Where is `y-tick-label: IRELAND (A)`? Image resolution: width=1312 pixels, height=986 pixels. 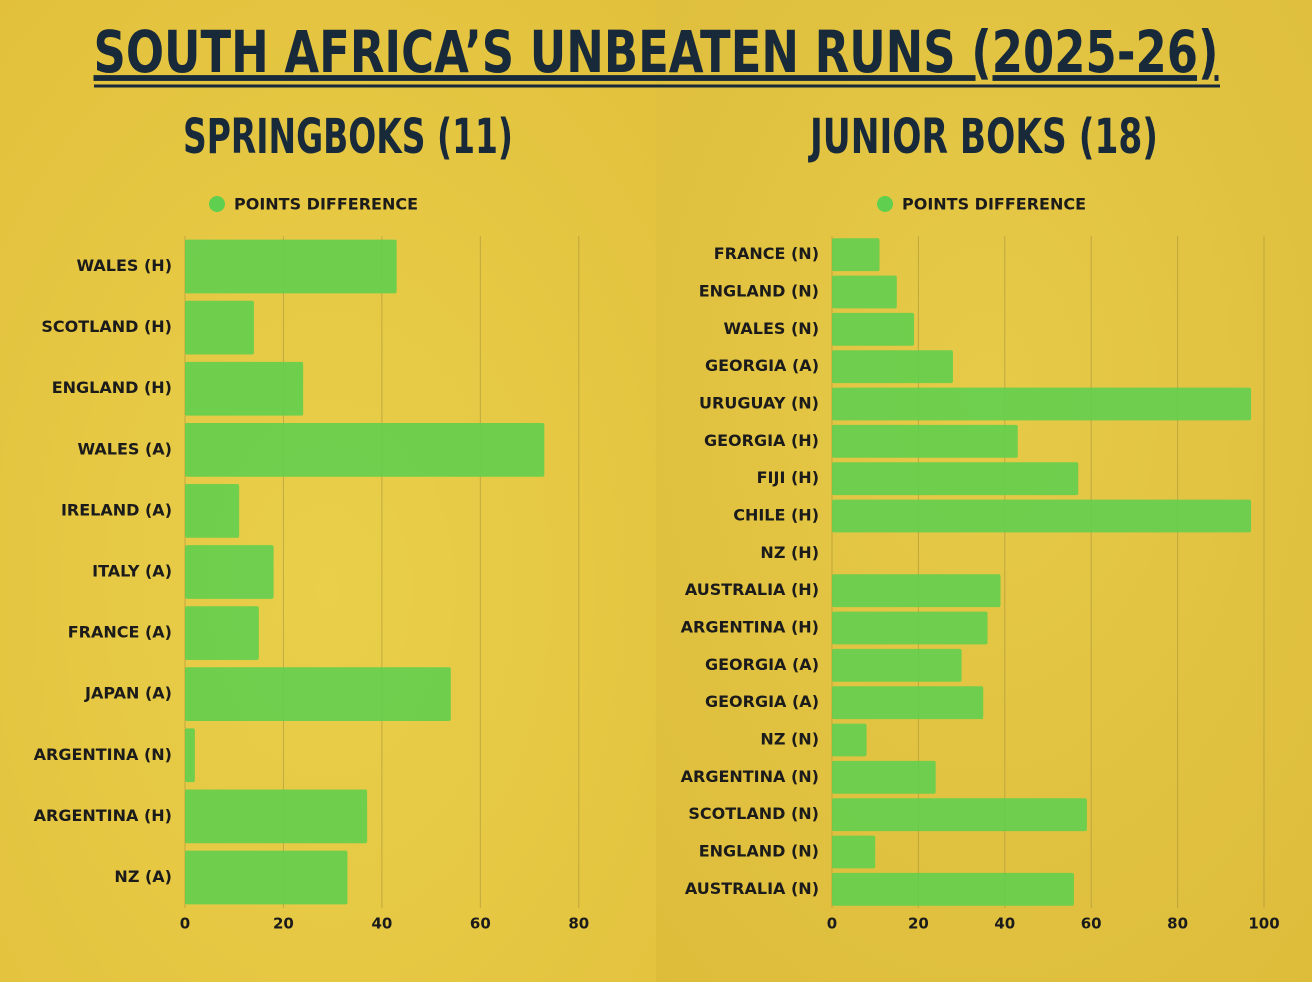
y-tick-label: IRELAND (A) is located at coordinates (116, 509).